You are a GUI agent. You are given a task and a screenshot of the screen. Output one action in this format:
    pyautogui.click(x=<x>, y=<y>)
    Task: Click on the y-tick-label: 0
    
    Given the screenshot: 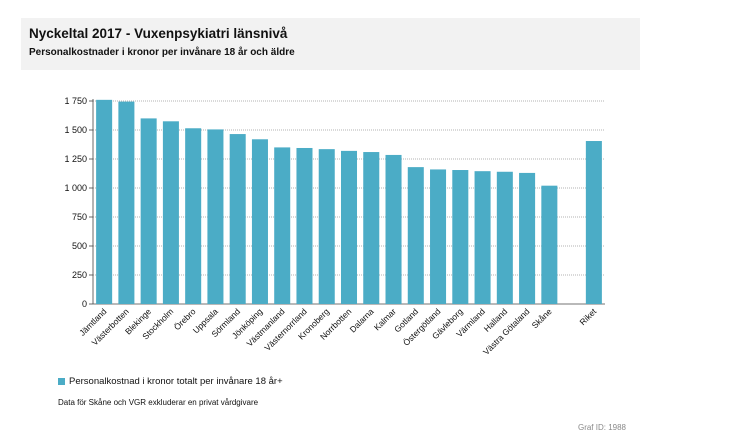 What is the action you would take?
    pyautogui.click(x=84, y=304)
    